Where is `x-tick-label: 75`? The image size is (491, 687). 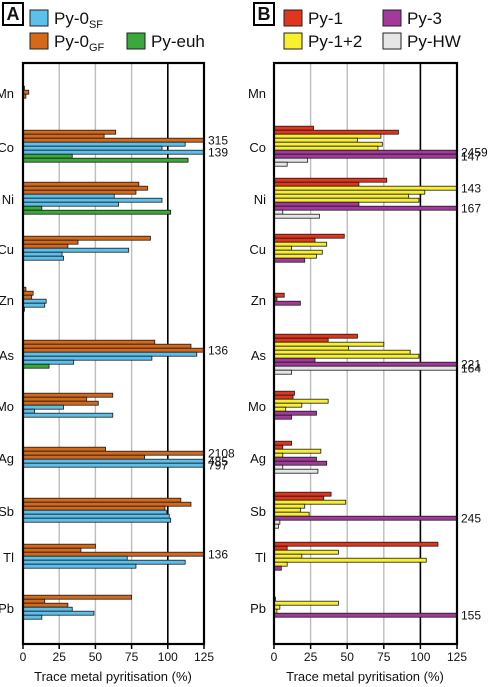
x-tick-label: 75 is located at coordinates (384, 657).